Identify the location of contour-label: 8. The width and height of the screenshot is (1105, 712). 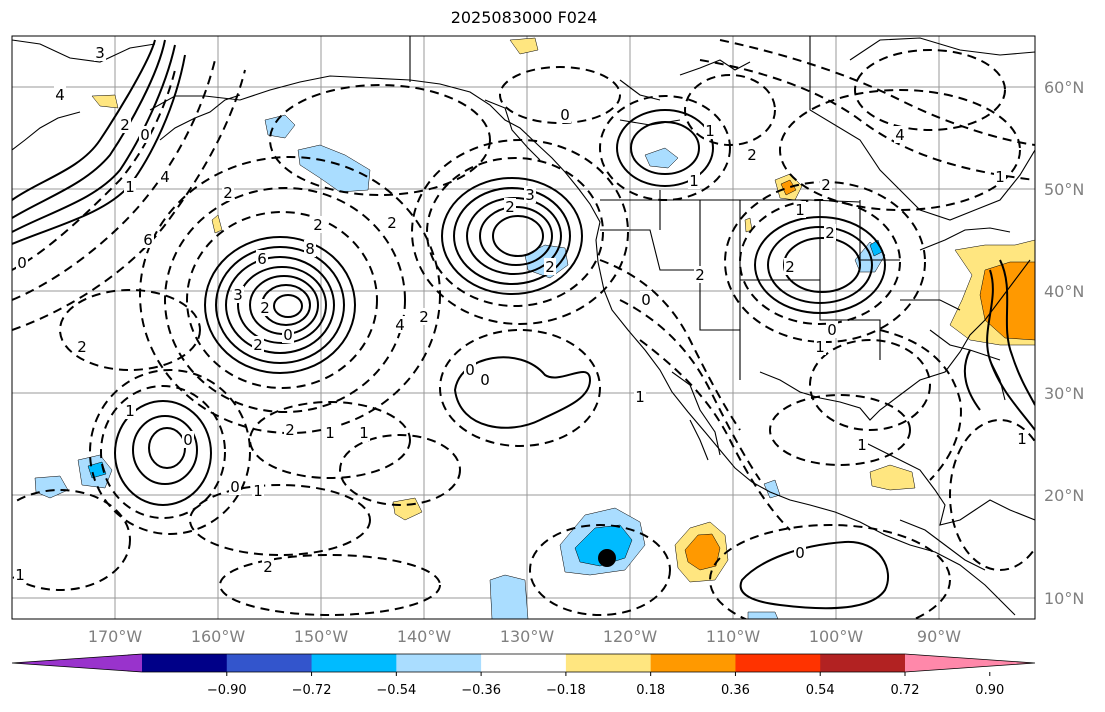
(310, 249).